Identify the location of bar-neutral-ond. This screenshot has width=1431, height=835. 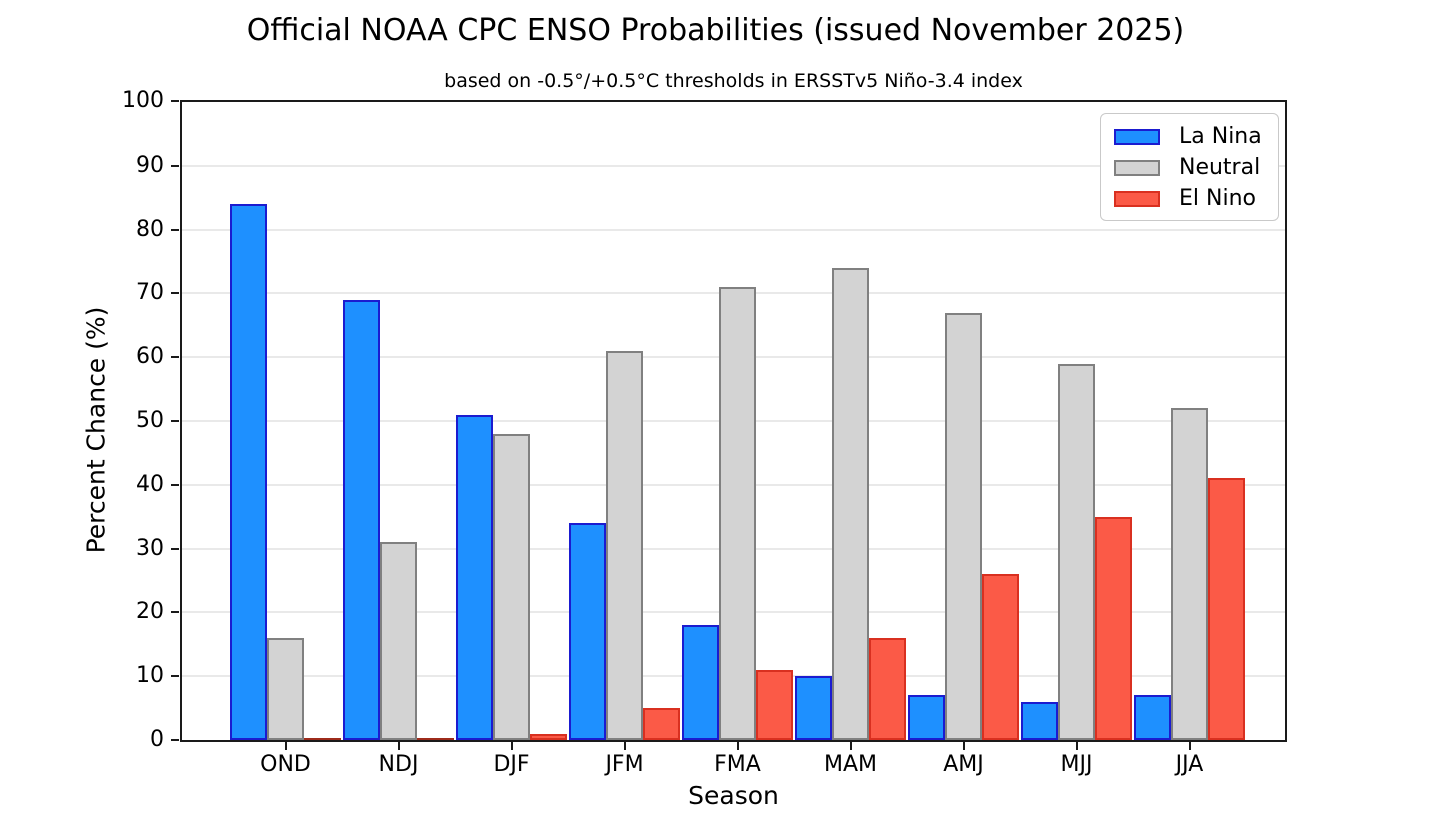
(285, 689).